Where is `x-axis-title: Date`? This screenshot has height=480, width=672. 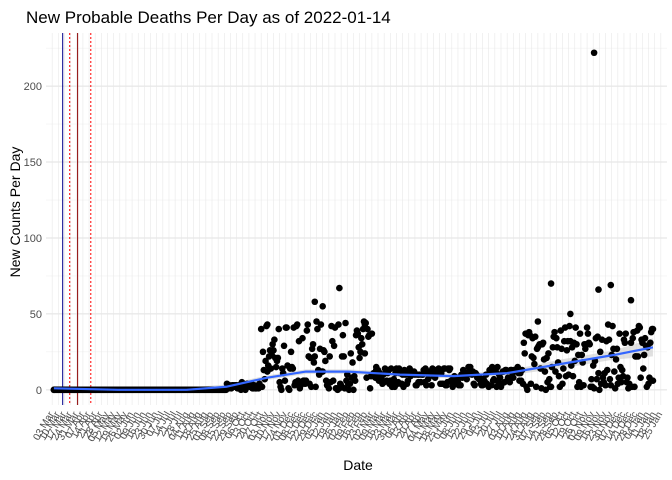 x-axis-title: Date is located at coordinates (358, 465).